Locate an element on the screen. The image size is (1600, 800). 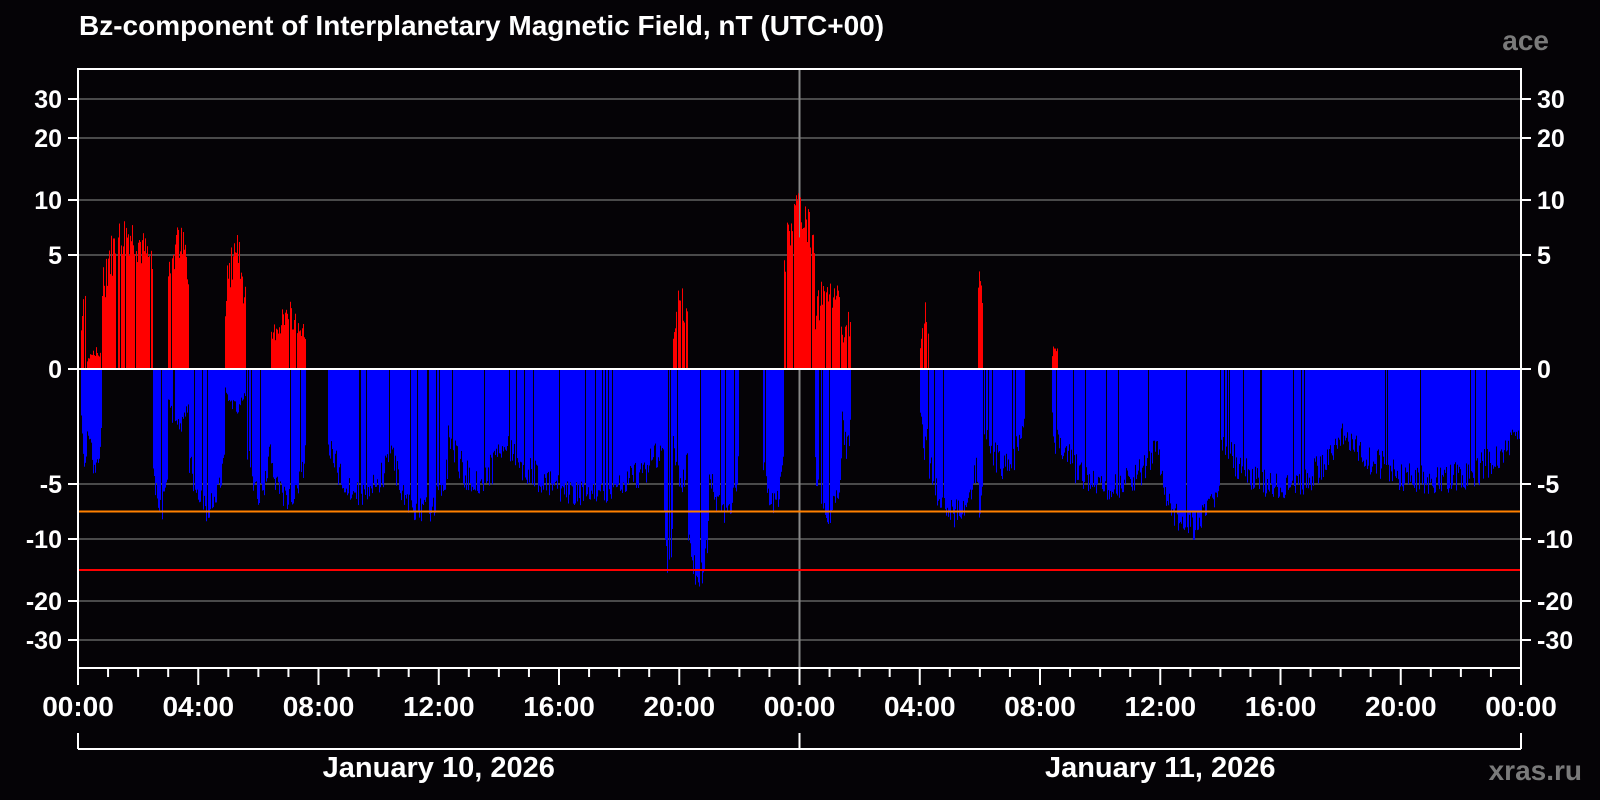
ytick-label-left: -5 is located at coordinates (51, 485).